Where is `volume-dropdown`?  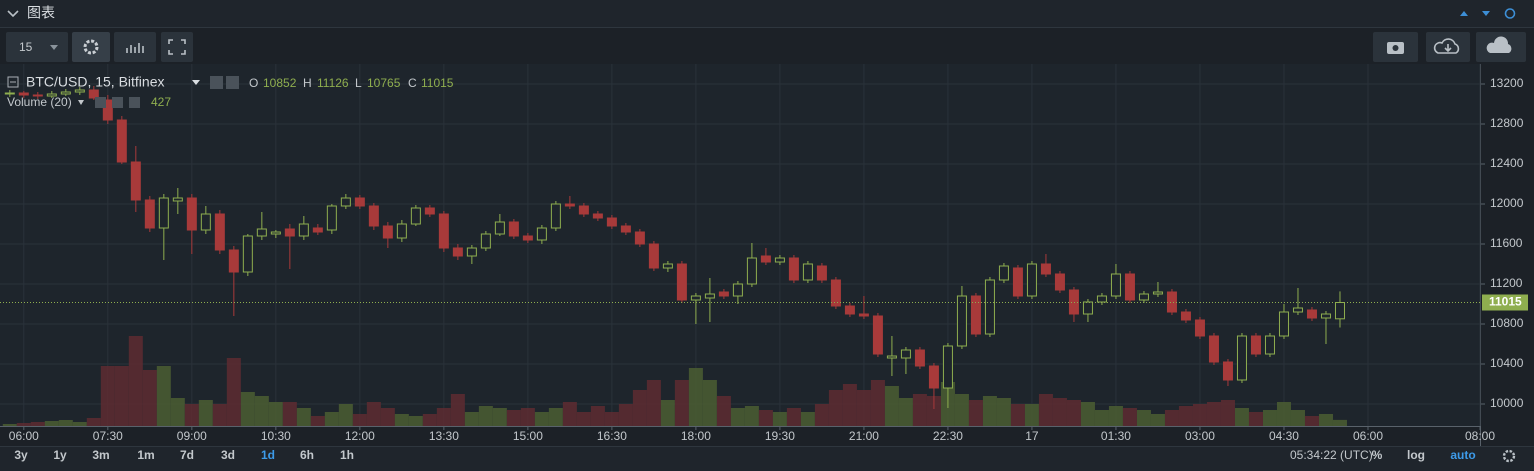 volume-dropdown is located at coordinates (81, 102).